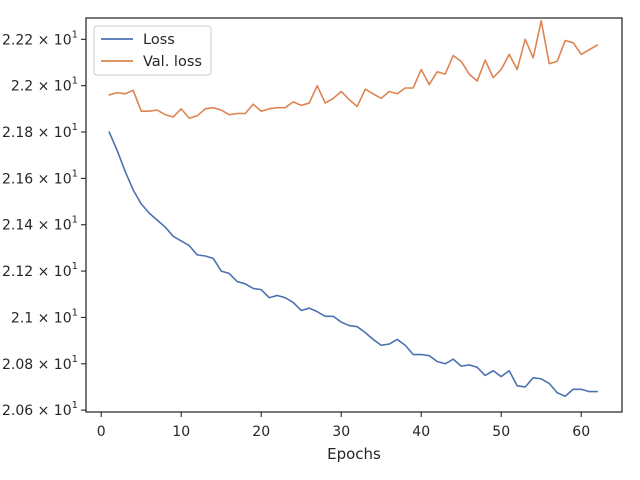 Image resolution: width=640 pixels, height=480 pixels. What do you see at coordinates (44, 85) in the screenshot?
I see `y-tick-label: 2.2 × 10¹` at bounding box center [44, 85].